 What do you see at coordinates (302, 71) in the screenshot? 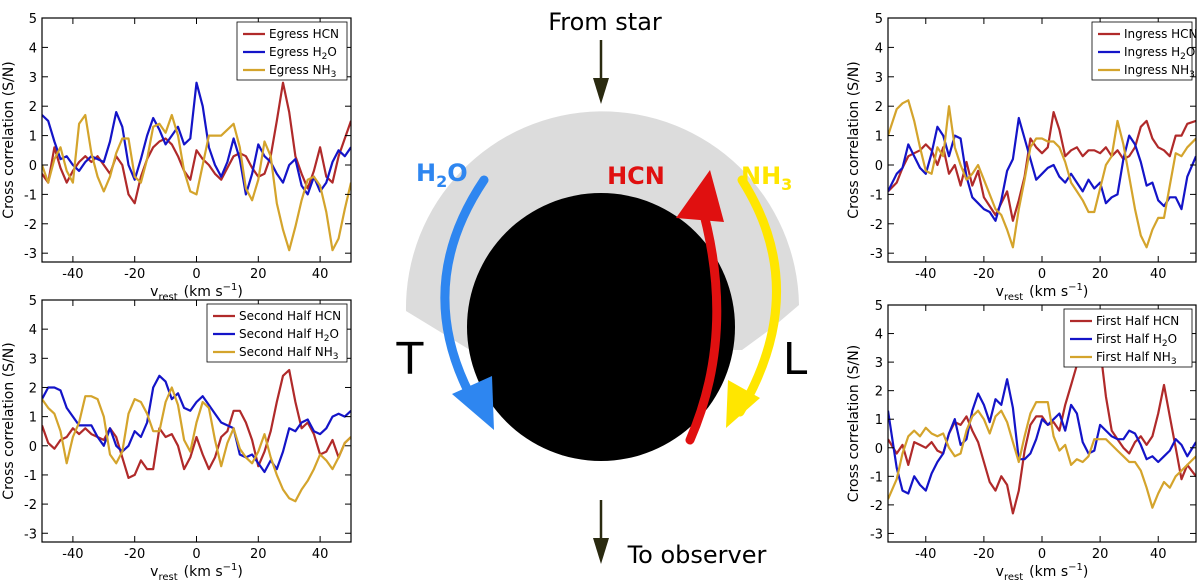
I see `legend-entry: Egress NH3` at bounding box center [302, 71].